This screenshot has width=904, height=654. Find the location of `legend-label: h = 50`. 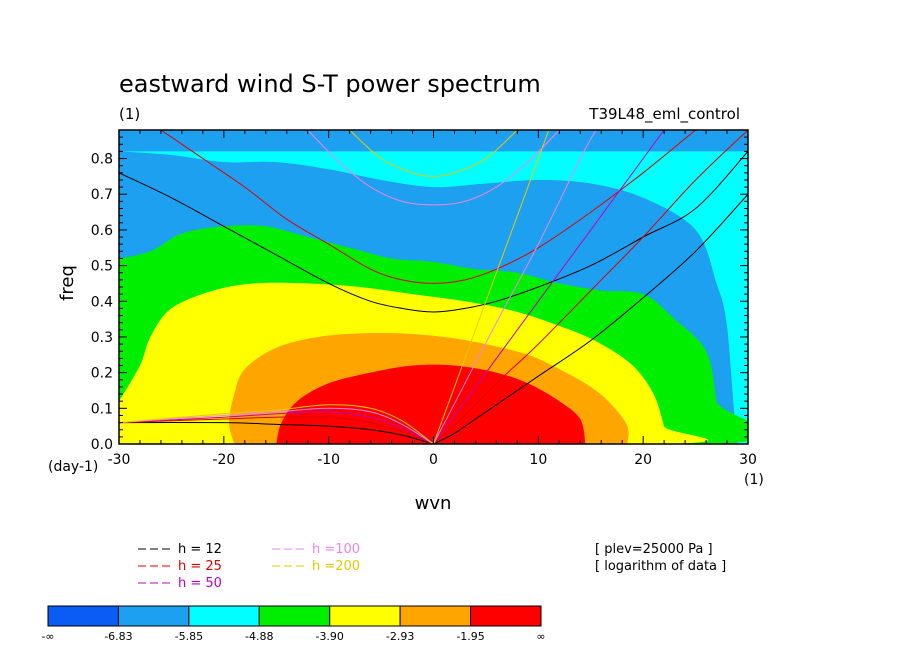

legend-label: h = 50 is located at coordinates (200, 583).